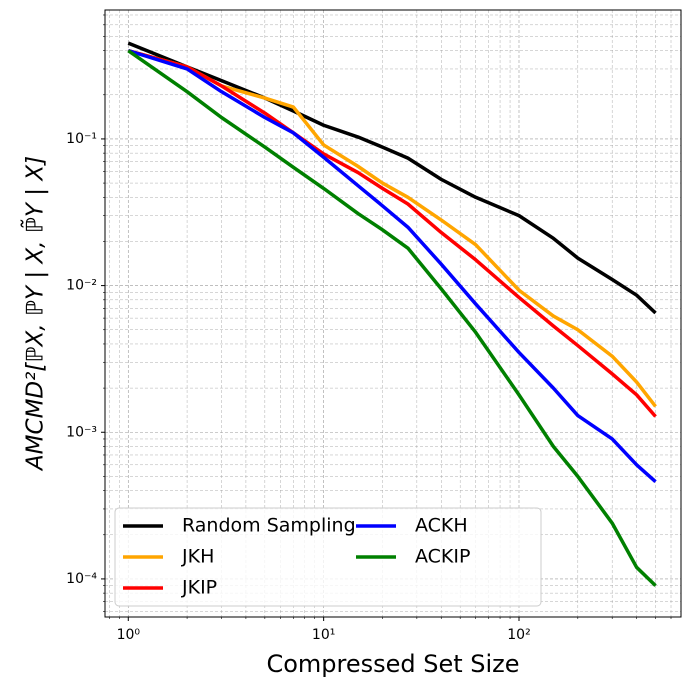  I want to click on y-axis-label: AMCMD²[ℙX, ℙY | X, ℙ̃Y | X], so click(33, 314).